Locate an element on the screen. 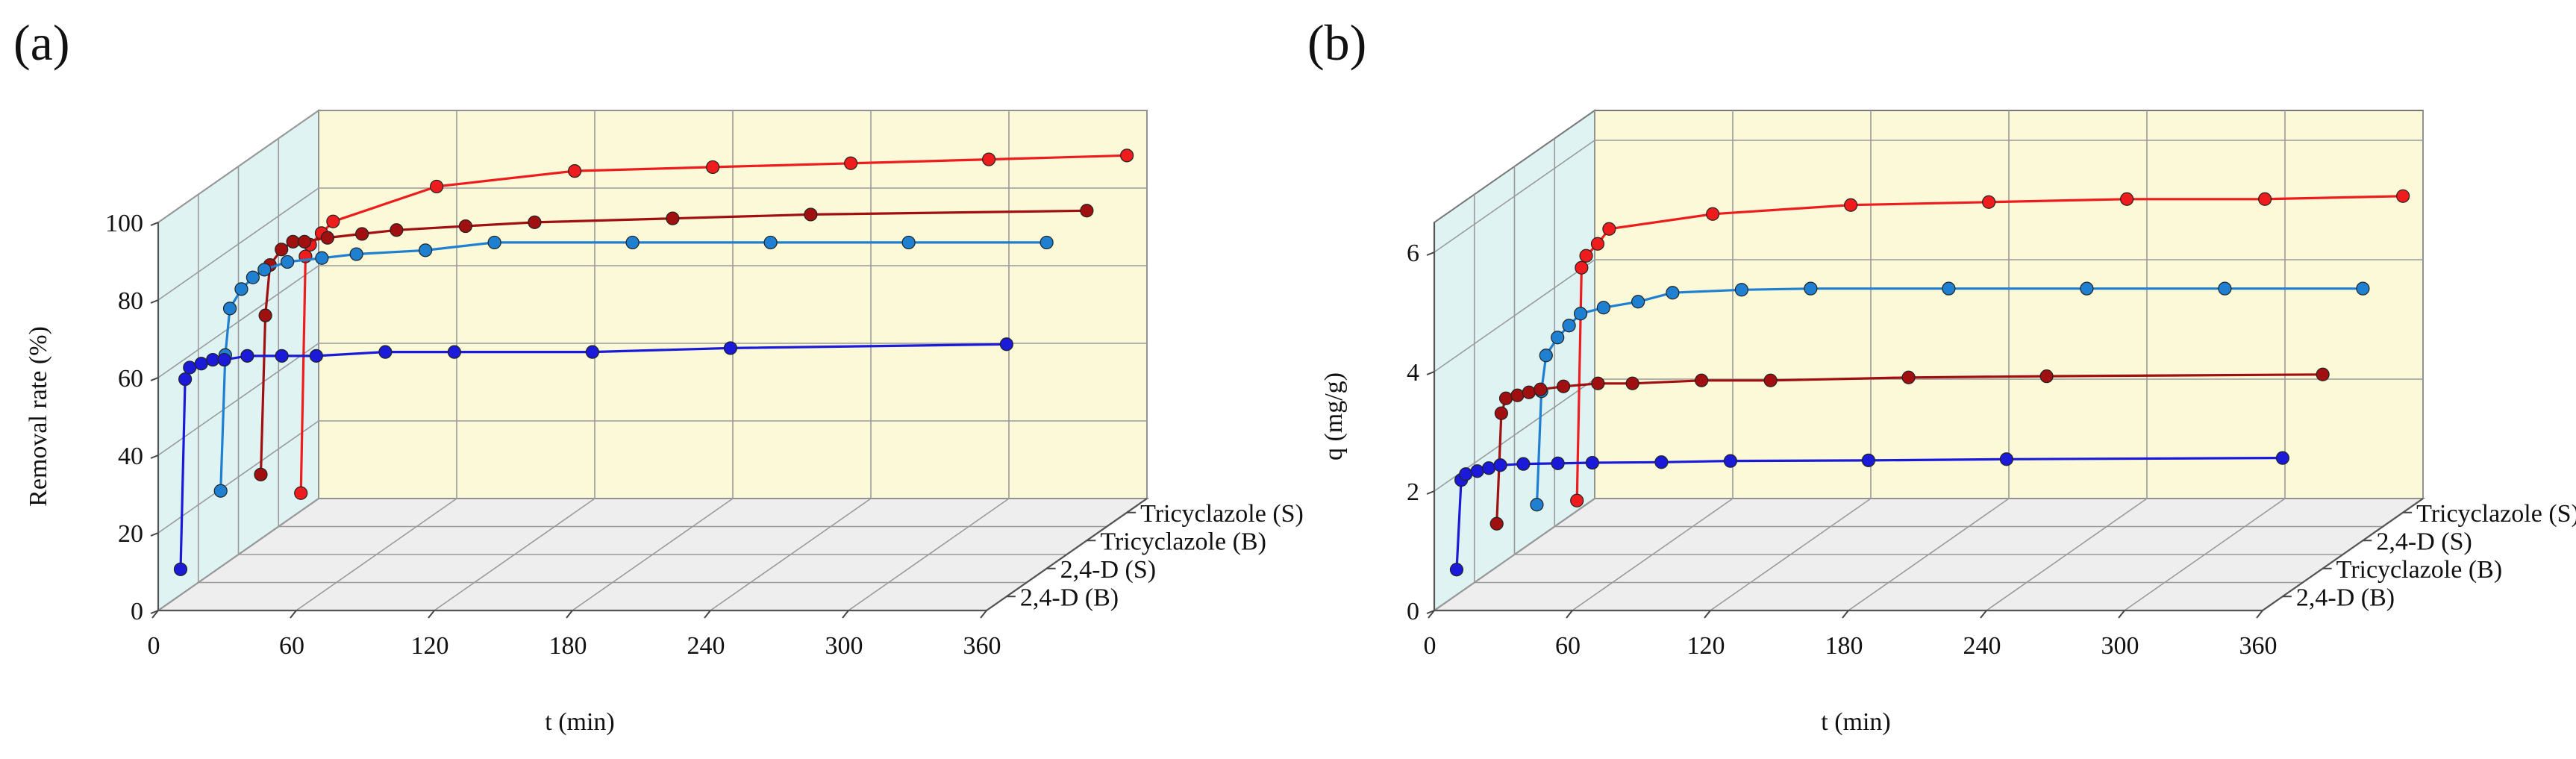 The width and height of the screenshot is (2576, 759). x-axis-title: t (min) is located at coordinates (1855, 722).